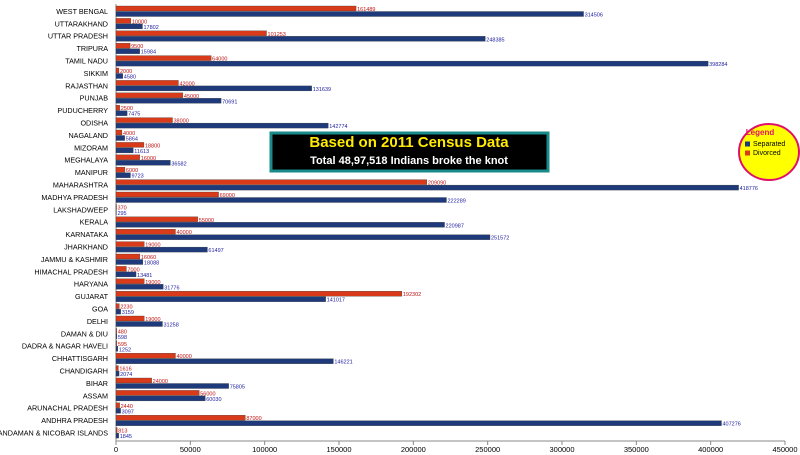 The image size is (800, 455). Describe the element at coordinates (409, 142) in the screenshot. I see `annotation: Based on 2011 Census Data` at that location.